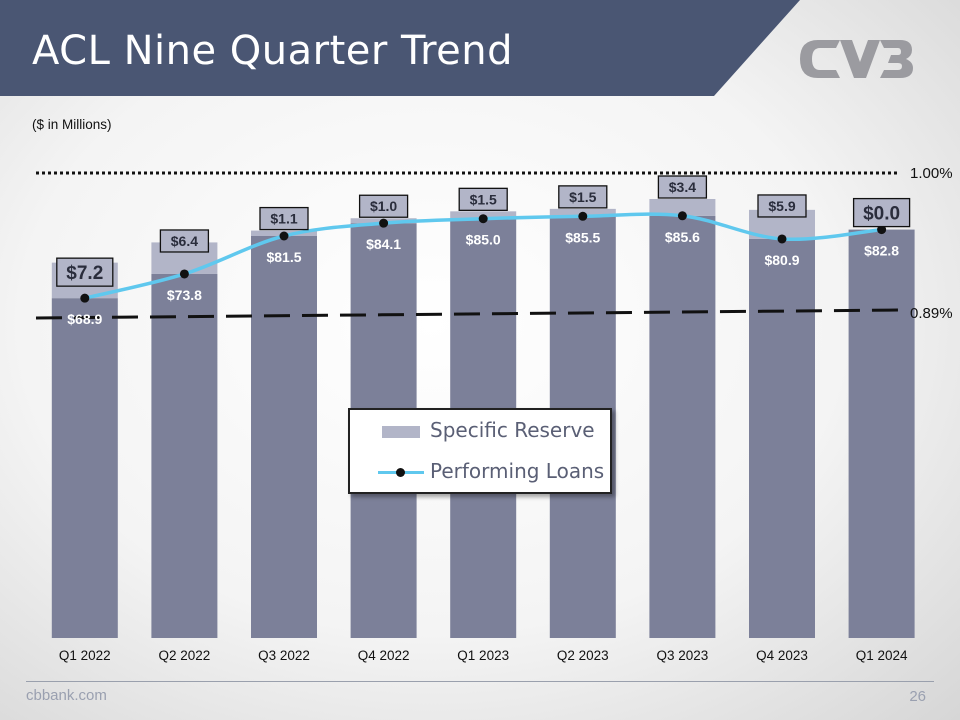  Describe the element at coordinates (917, 696) in the screenshot. I see `page-number: 26` at that location.